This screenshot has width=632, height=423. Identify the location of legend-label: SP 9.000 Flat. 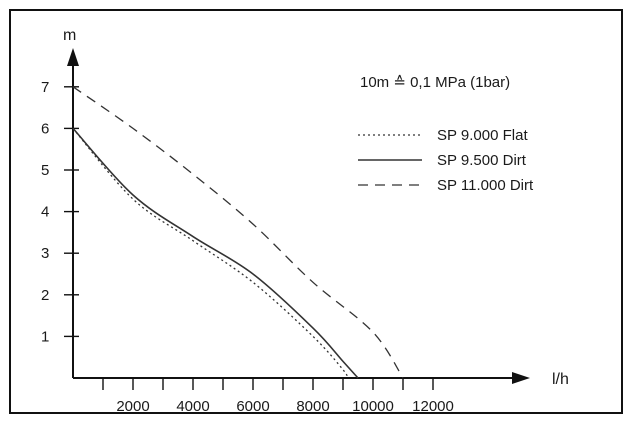
(482, 135).